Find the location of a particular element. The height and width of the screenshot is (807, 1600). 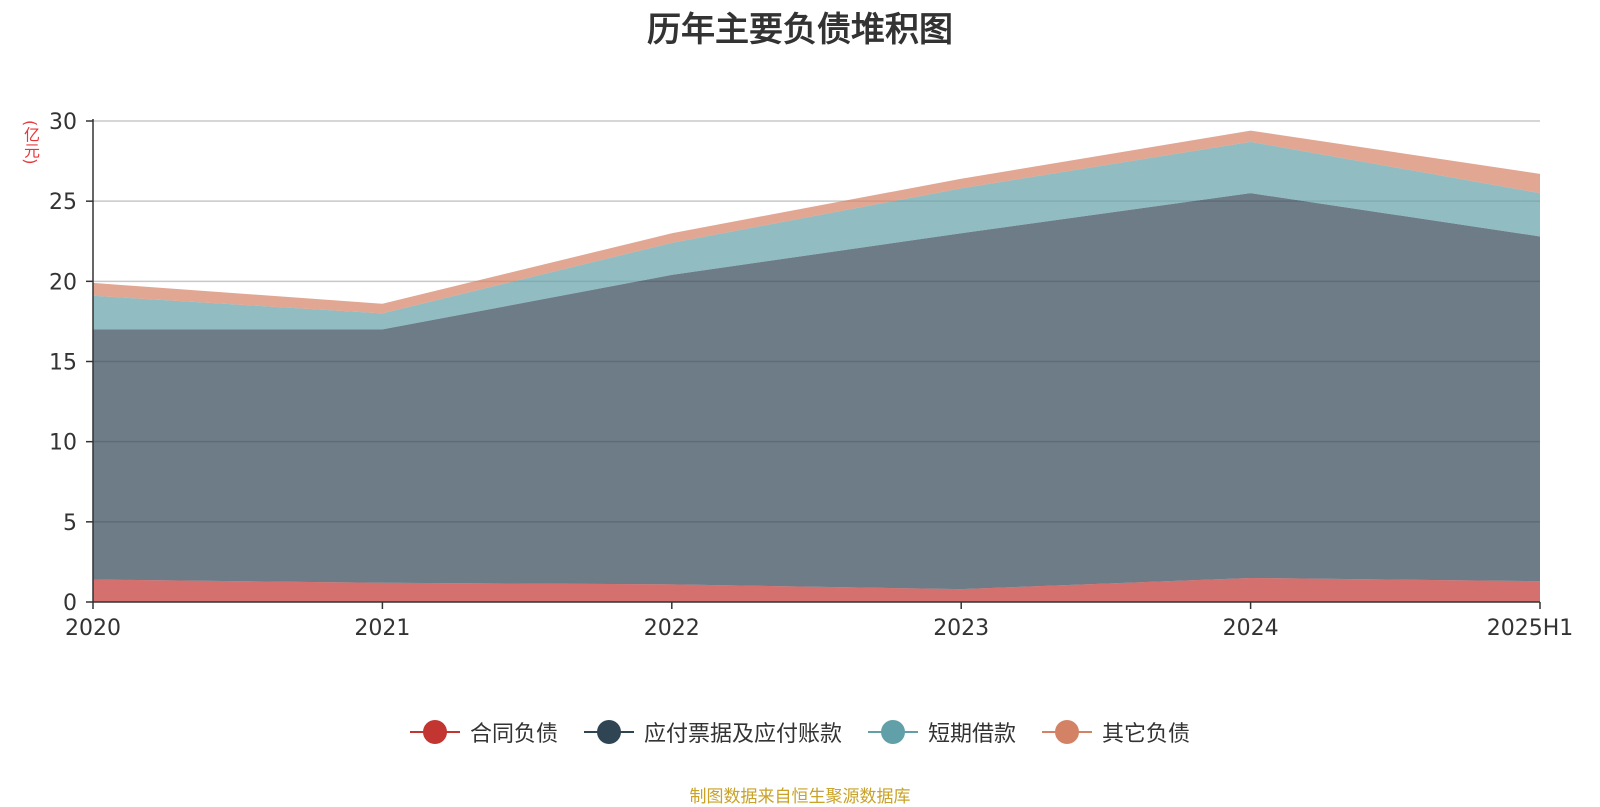

x-tick-label: 2020 is located at coordinates (93, 628).